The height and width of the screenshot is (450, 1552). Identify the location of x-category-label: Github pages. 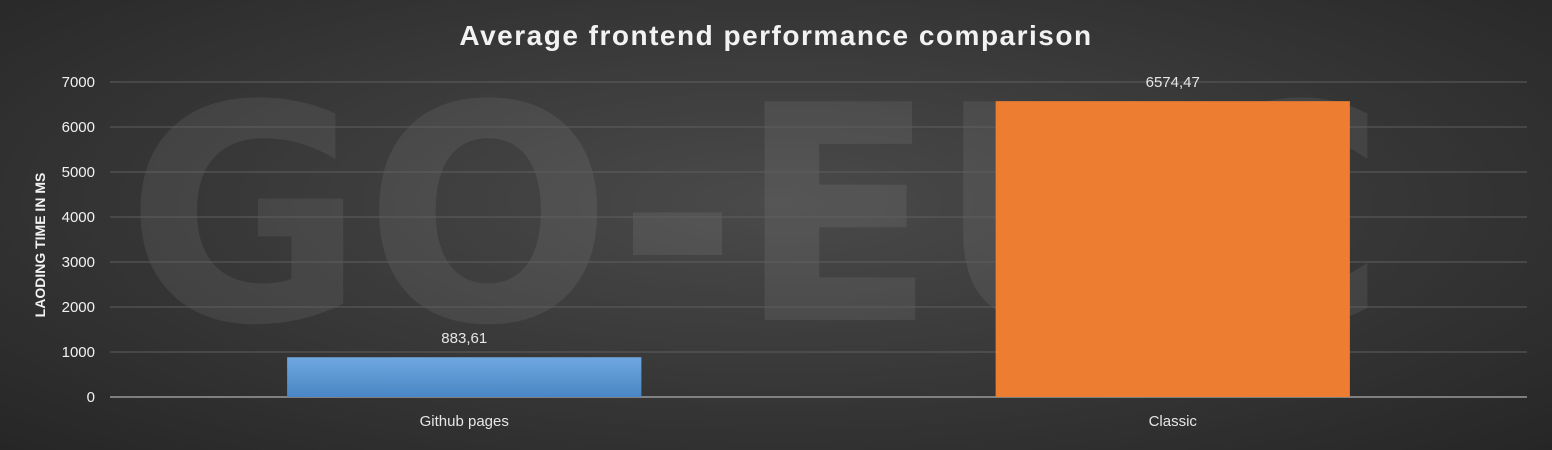
(464, 421).